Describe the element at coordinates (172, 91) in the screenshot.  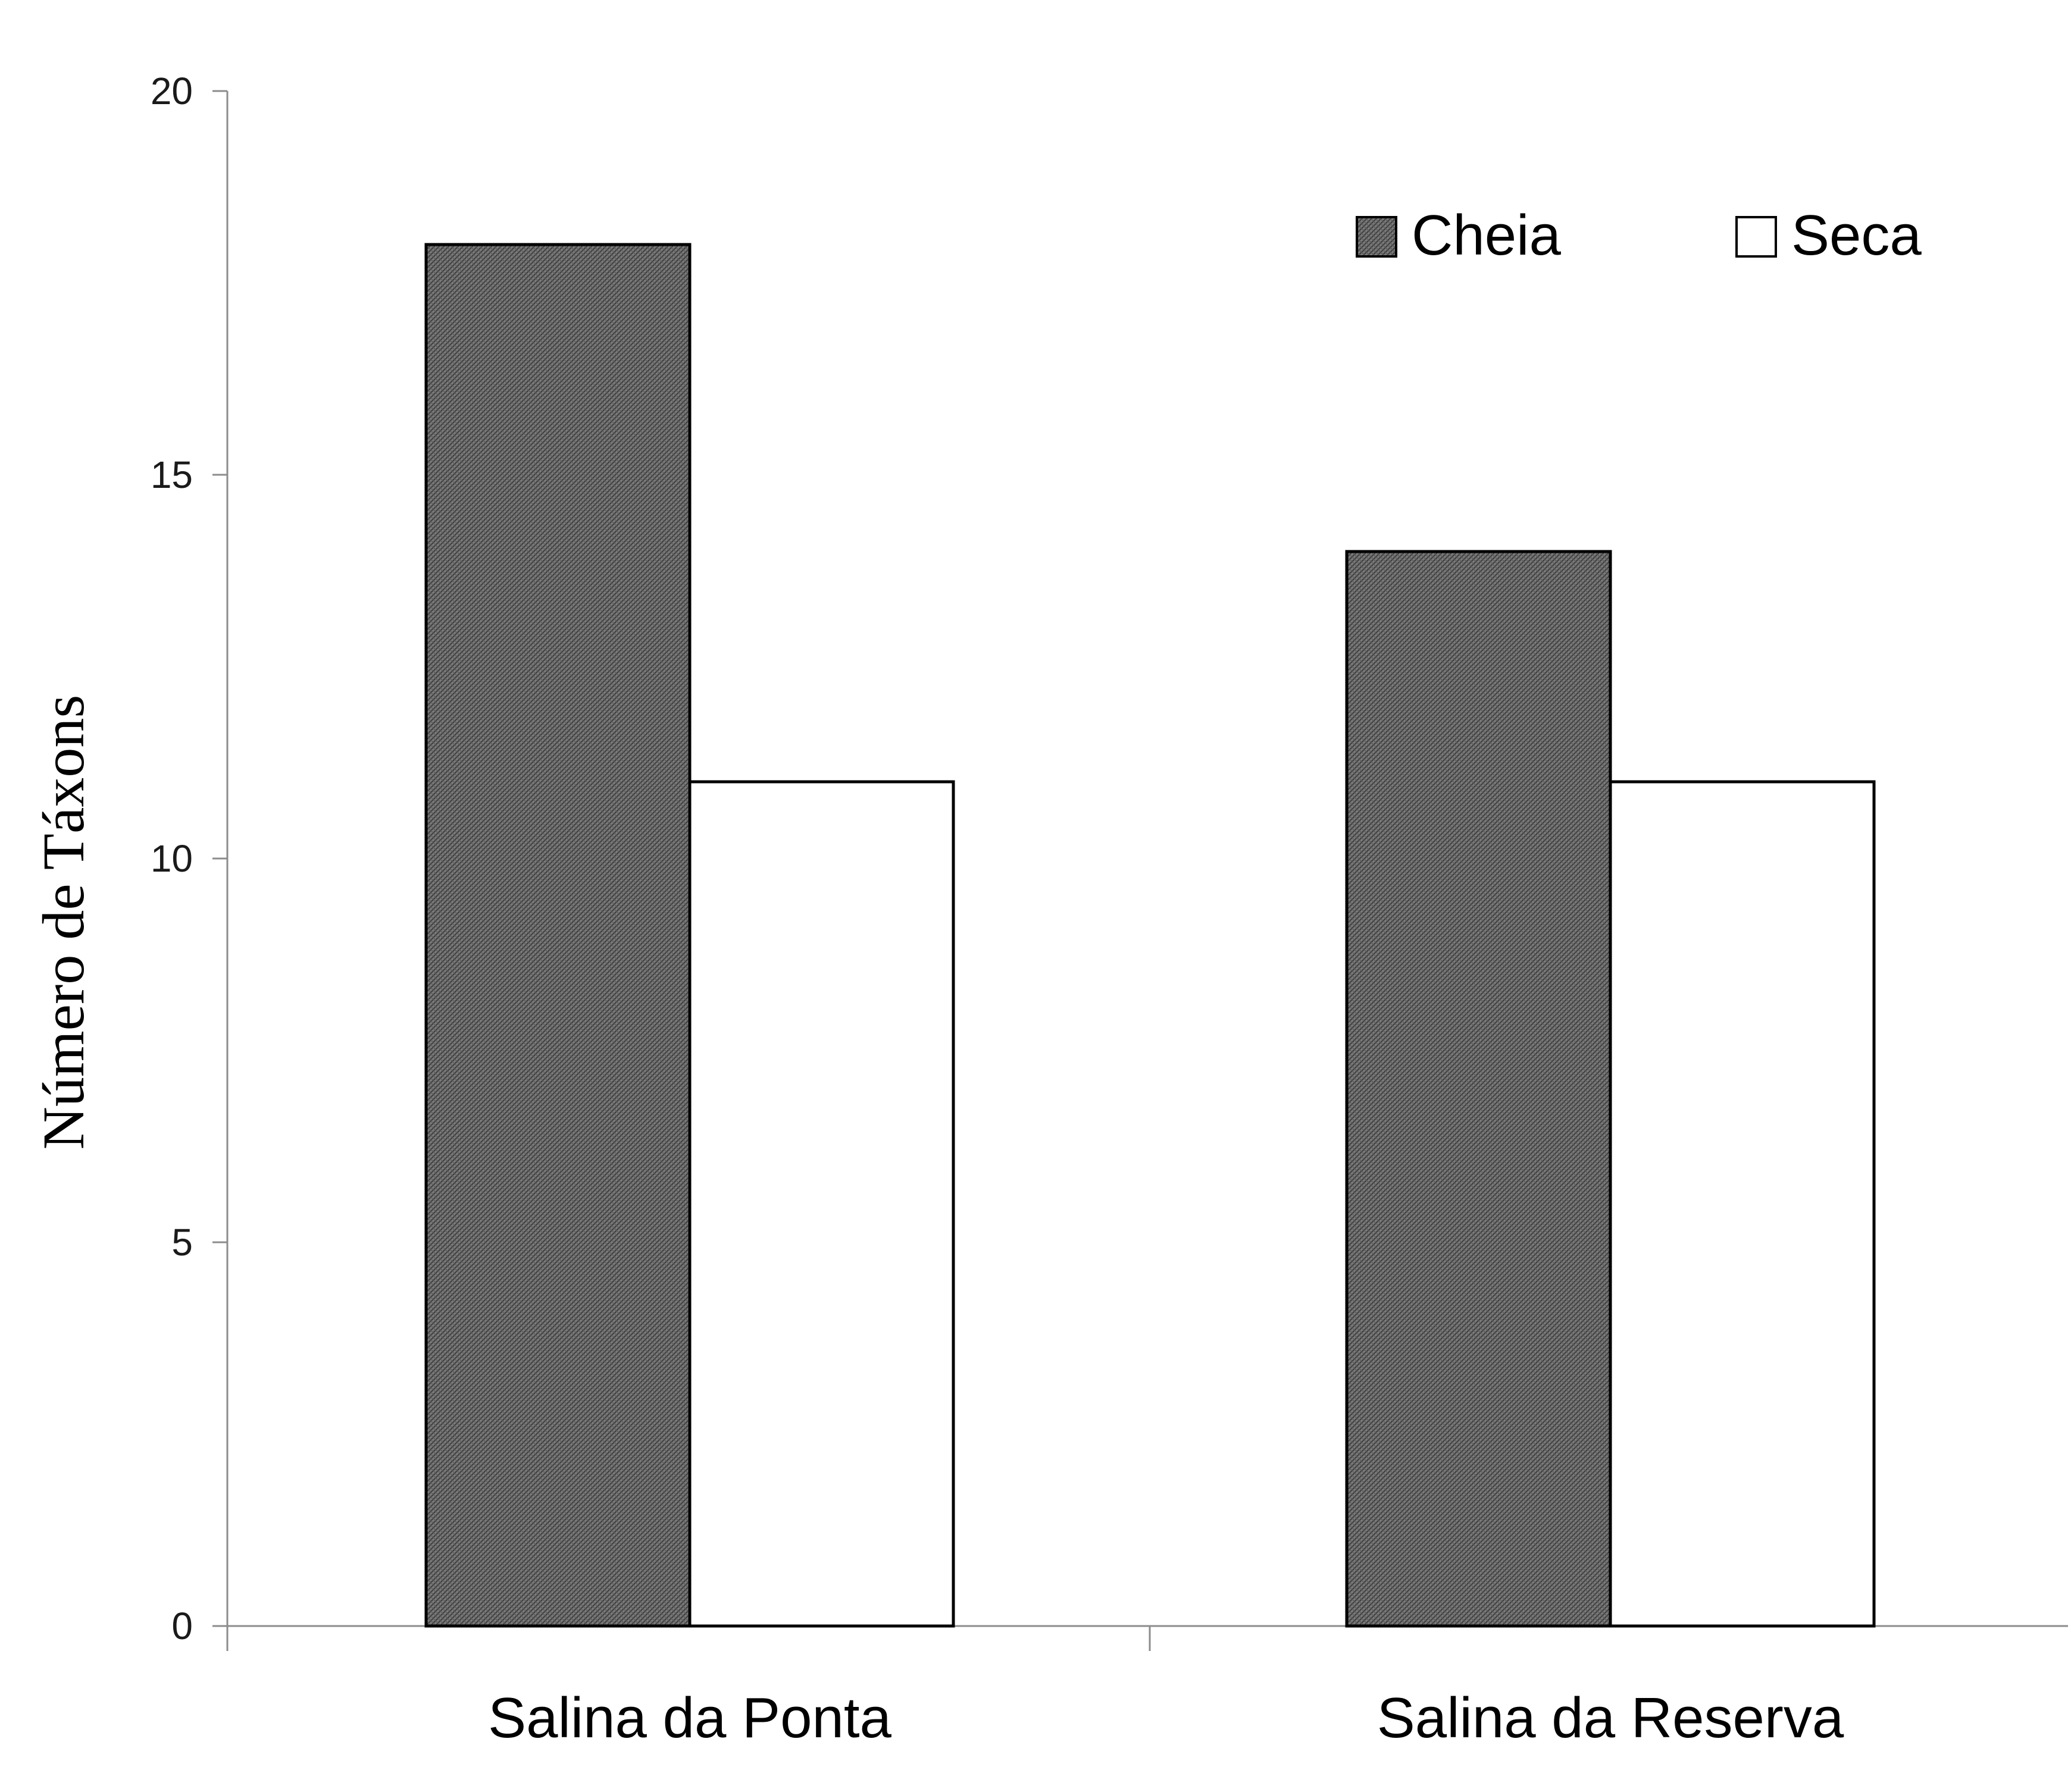
I see `y-tick-label: 20` at that location.